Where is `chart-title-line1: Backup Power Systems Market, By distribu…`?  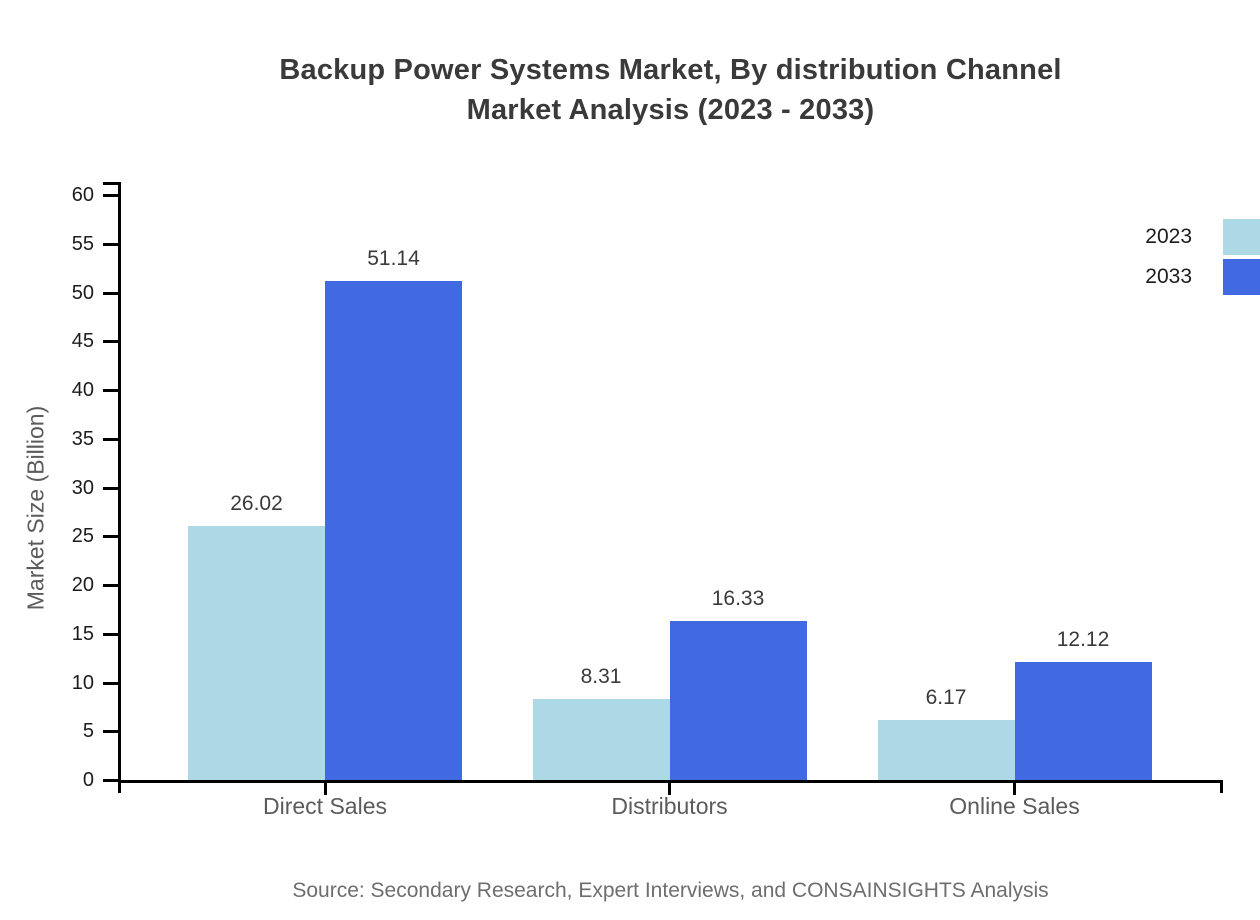
chart-title-line1: Backup Power Systems Market, By distribu… is located at coordinates (670, 70).